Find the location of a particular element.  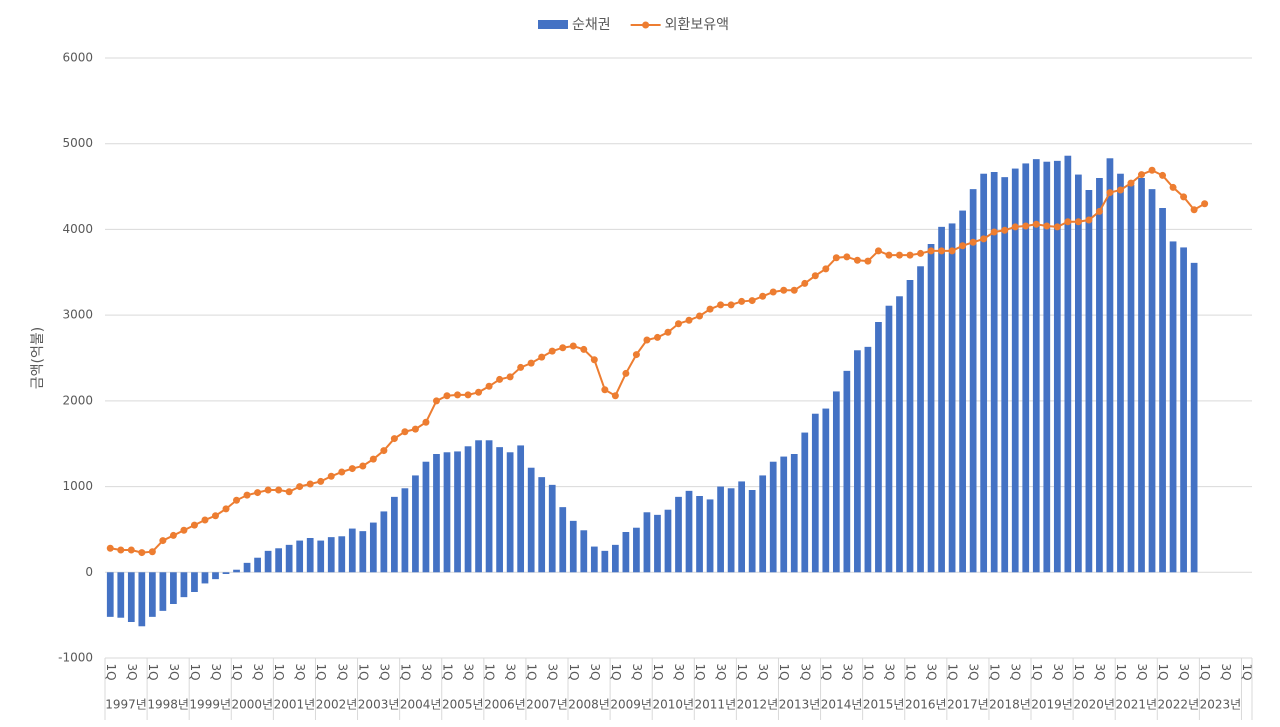

year-label: 2022년 is located at coordinates (1179, 705).